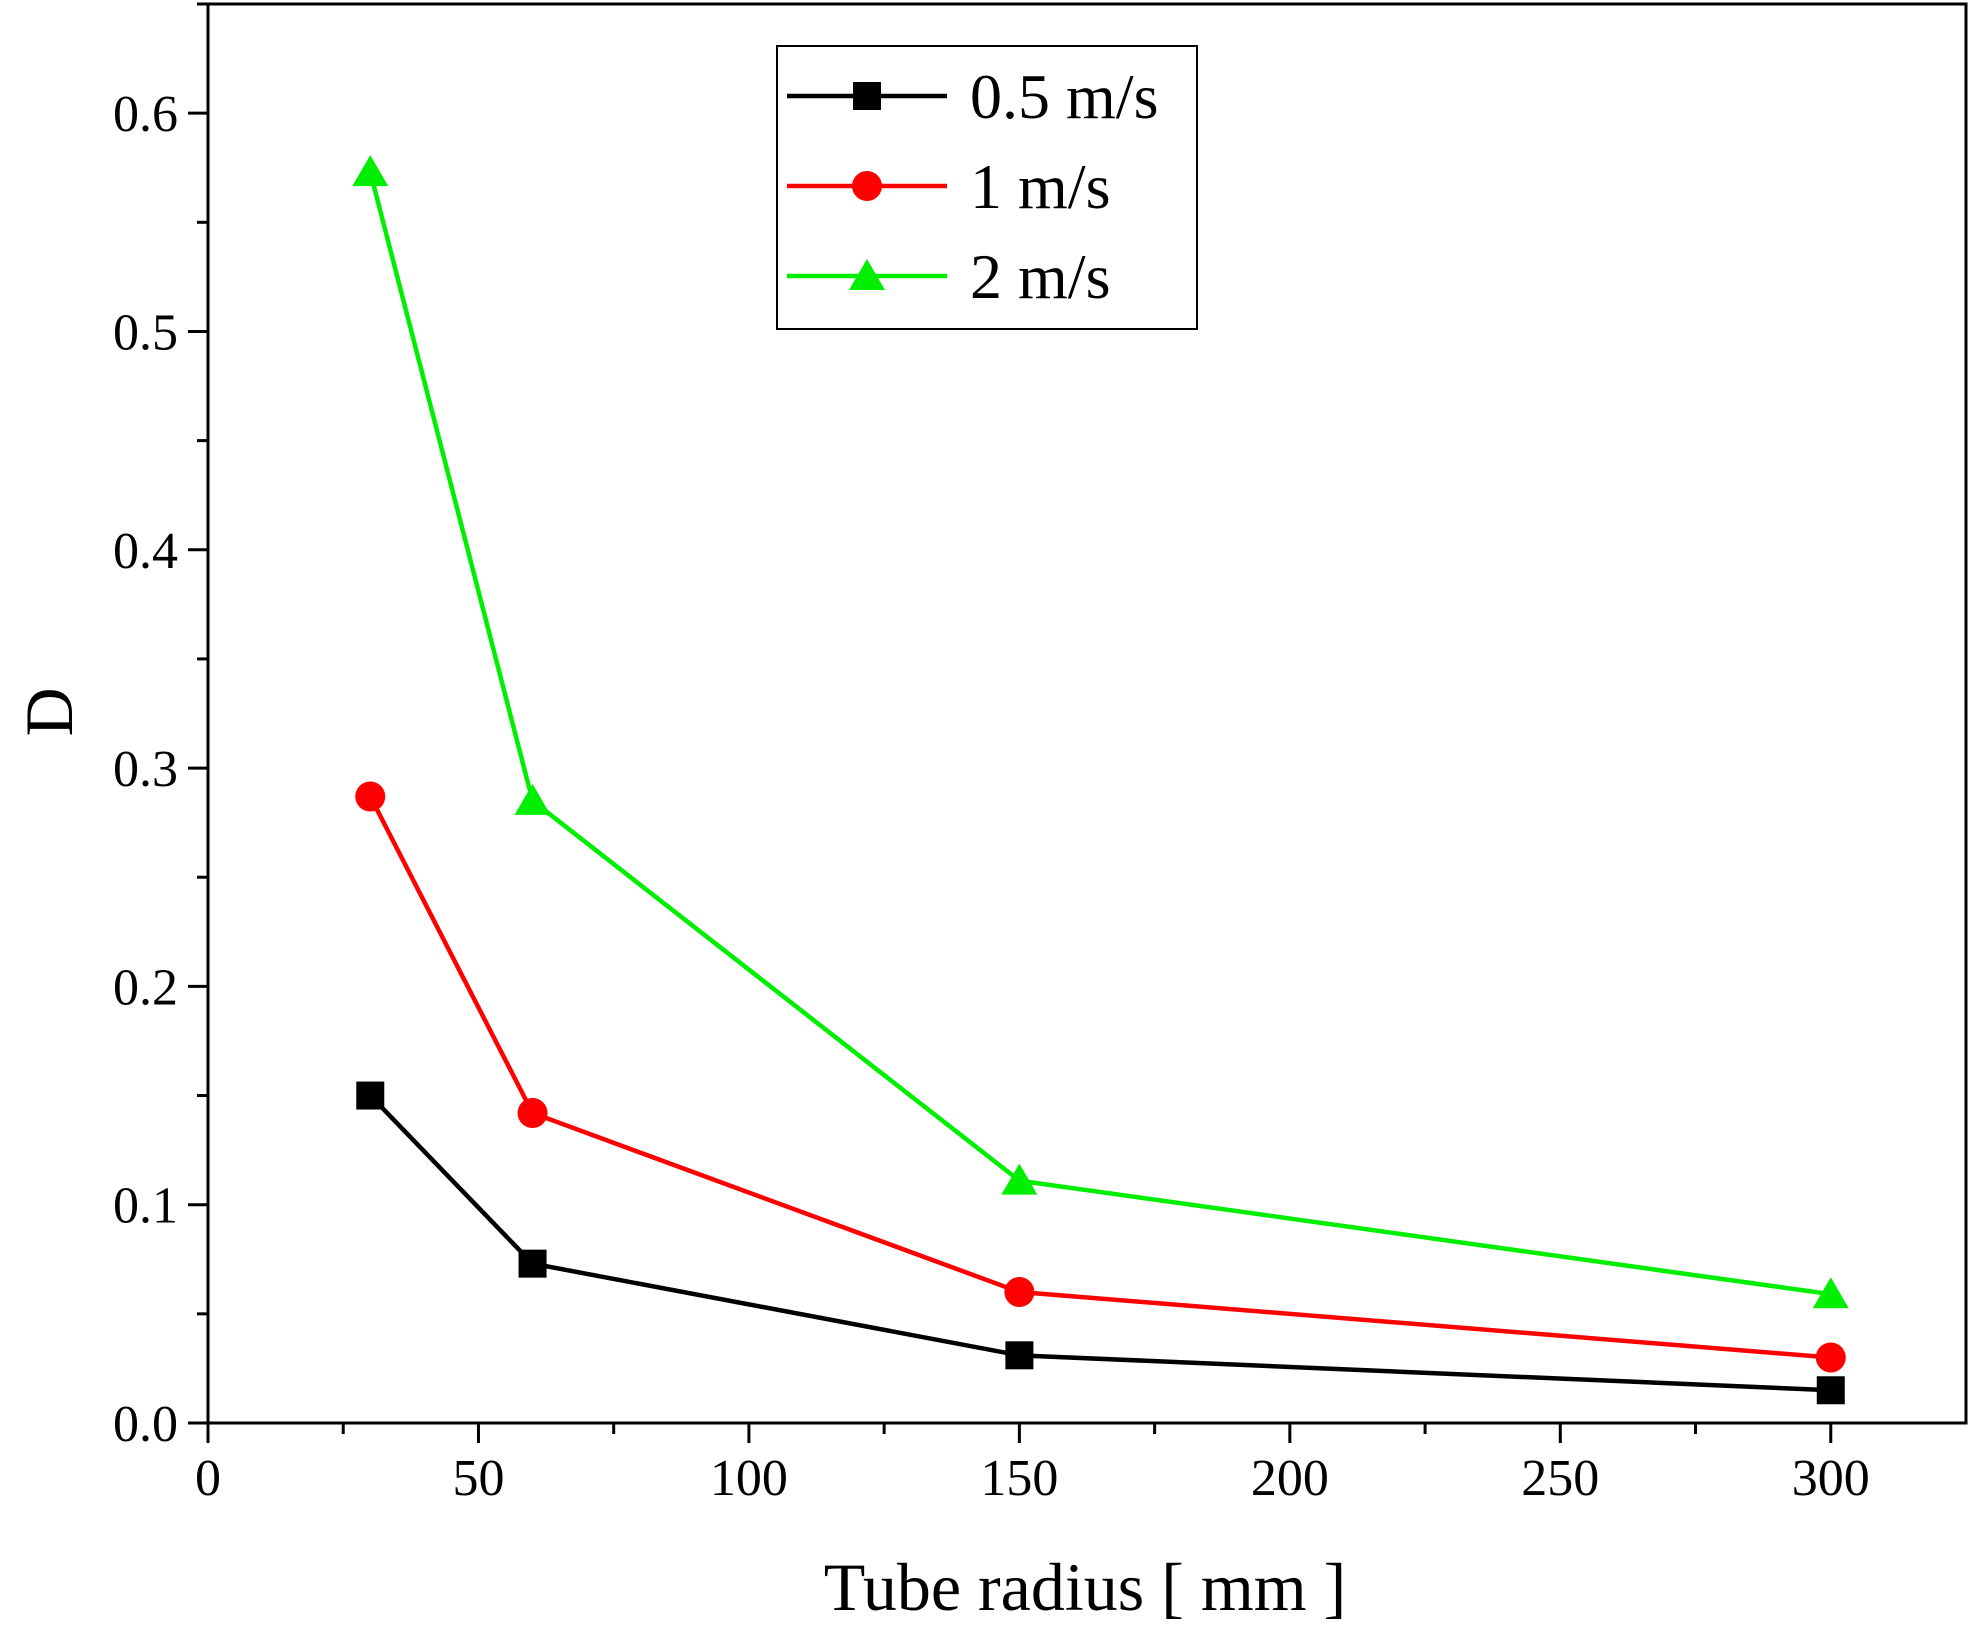 The height and width of the screenshot is (1635, 1971). Describe the element at coordinates (145, 1206) in the screenshot. I see `y-tick-label: 0.1` at that location.